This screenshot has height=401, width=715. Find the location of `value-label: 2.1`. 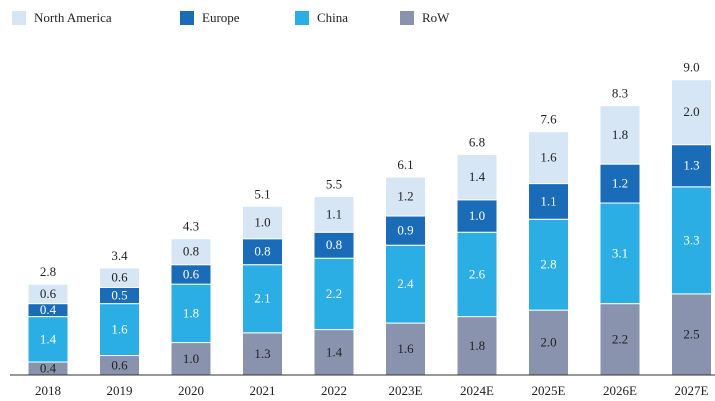

value-label: 2.1 is located at coordinates (262, 298).